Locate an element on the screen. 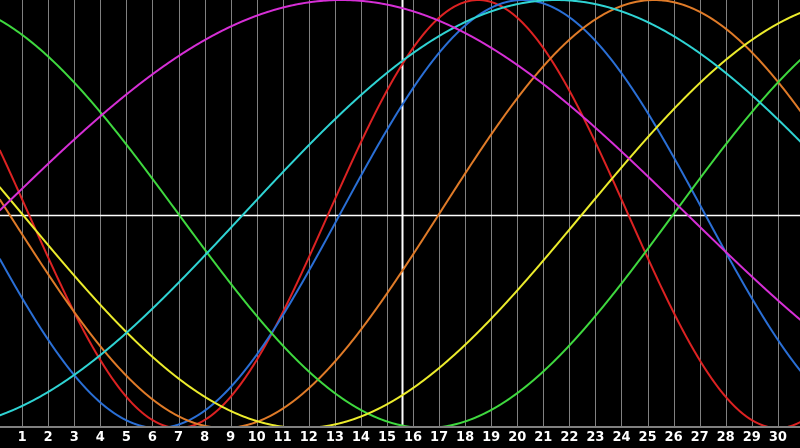 Image resolution: width=800 pixels, height=448 pixels. x-tick-label-17: 17 is located at coordinates (439, 437).